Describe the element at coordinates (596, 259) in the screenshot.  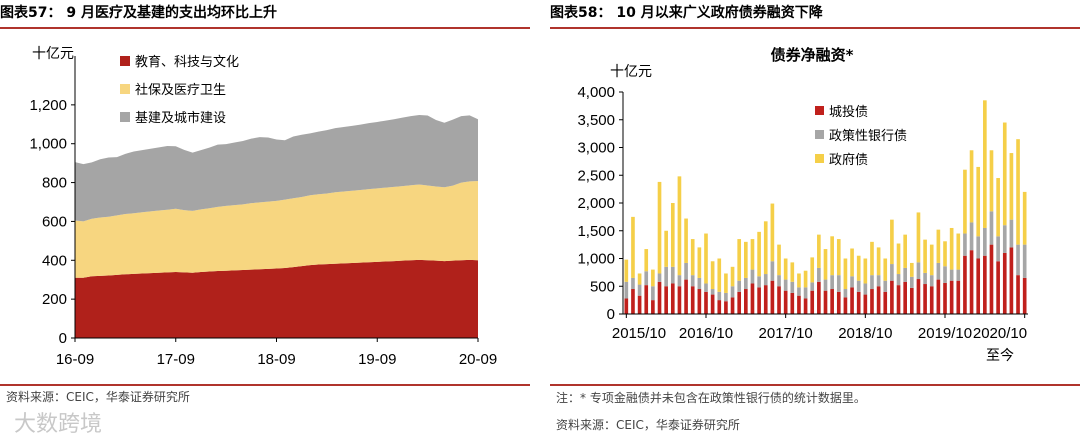
I see `y-tick-label: 1,000` at that location.